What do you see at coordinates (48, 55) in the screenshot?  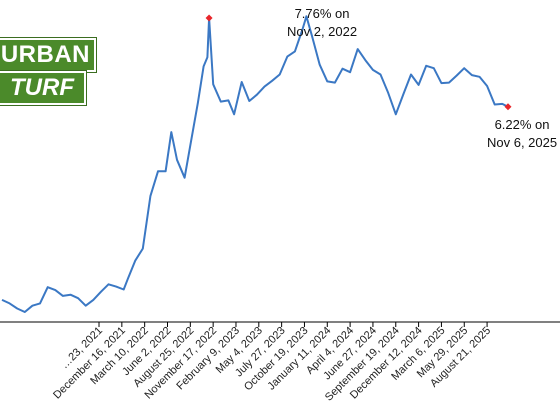 I see `logo-line-1: URBAN` at bounding box center [48, 55].